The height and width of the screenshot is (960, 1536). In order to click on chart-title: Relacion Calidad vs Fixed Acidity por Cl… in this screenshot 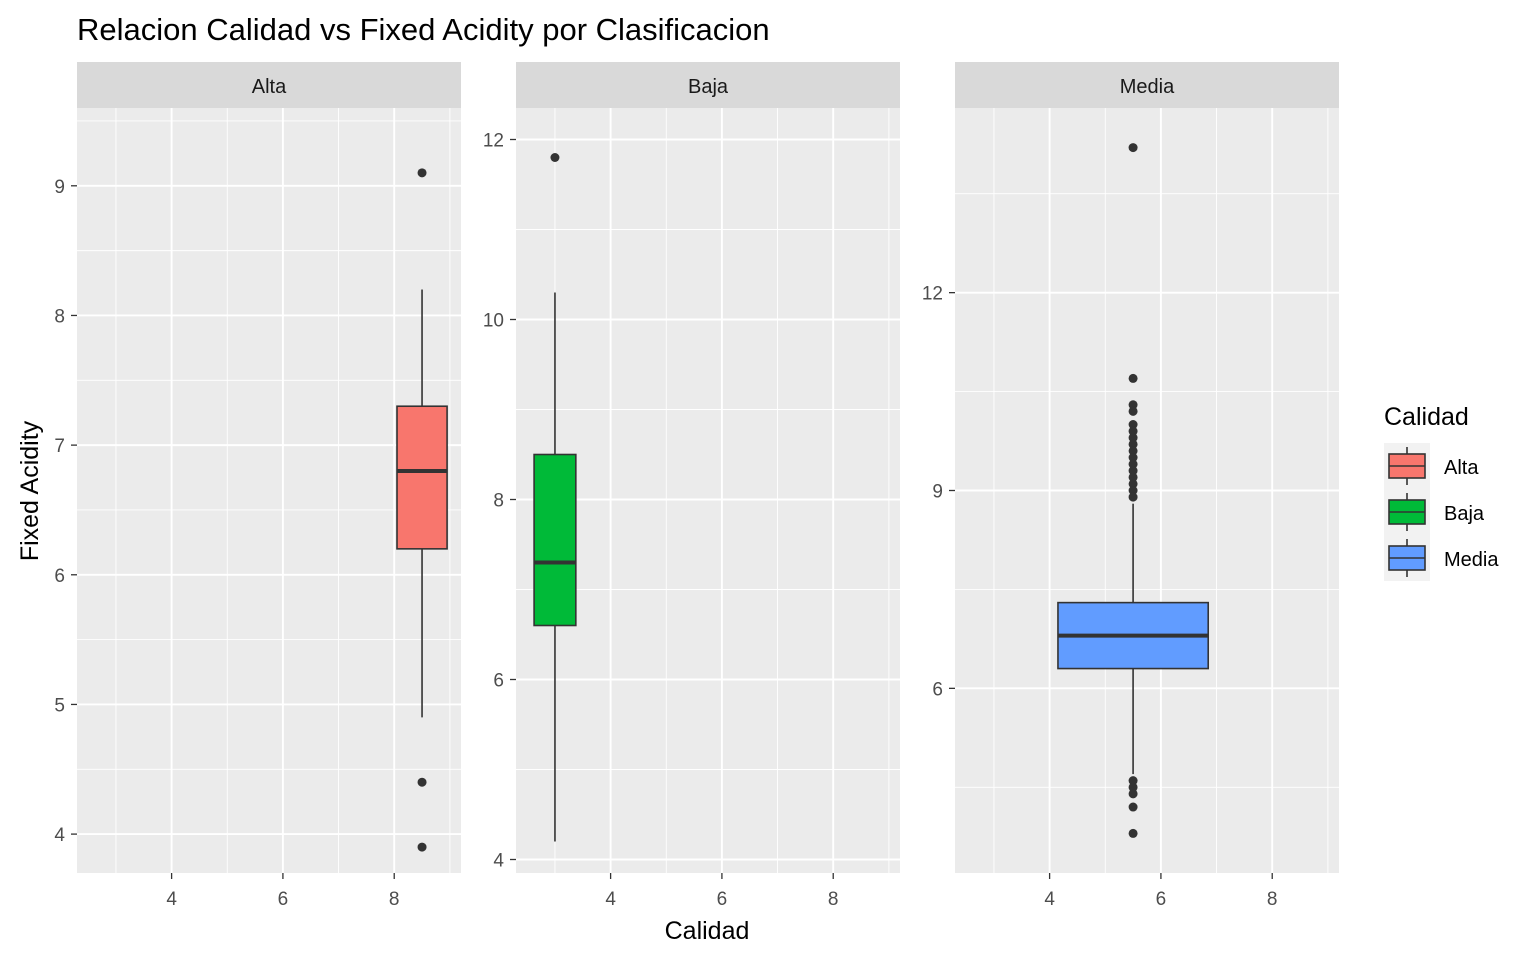, I will do `click(423, 29)`.